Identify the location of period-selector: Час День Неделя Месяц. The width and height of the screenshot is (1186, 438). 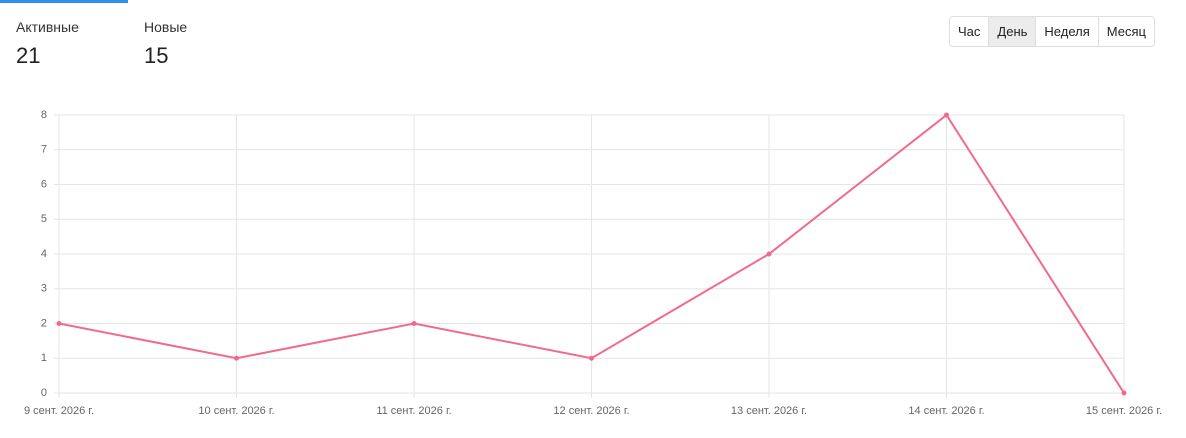
(1052, 31).